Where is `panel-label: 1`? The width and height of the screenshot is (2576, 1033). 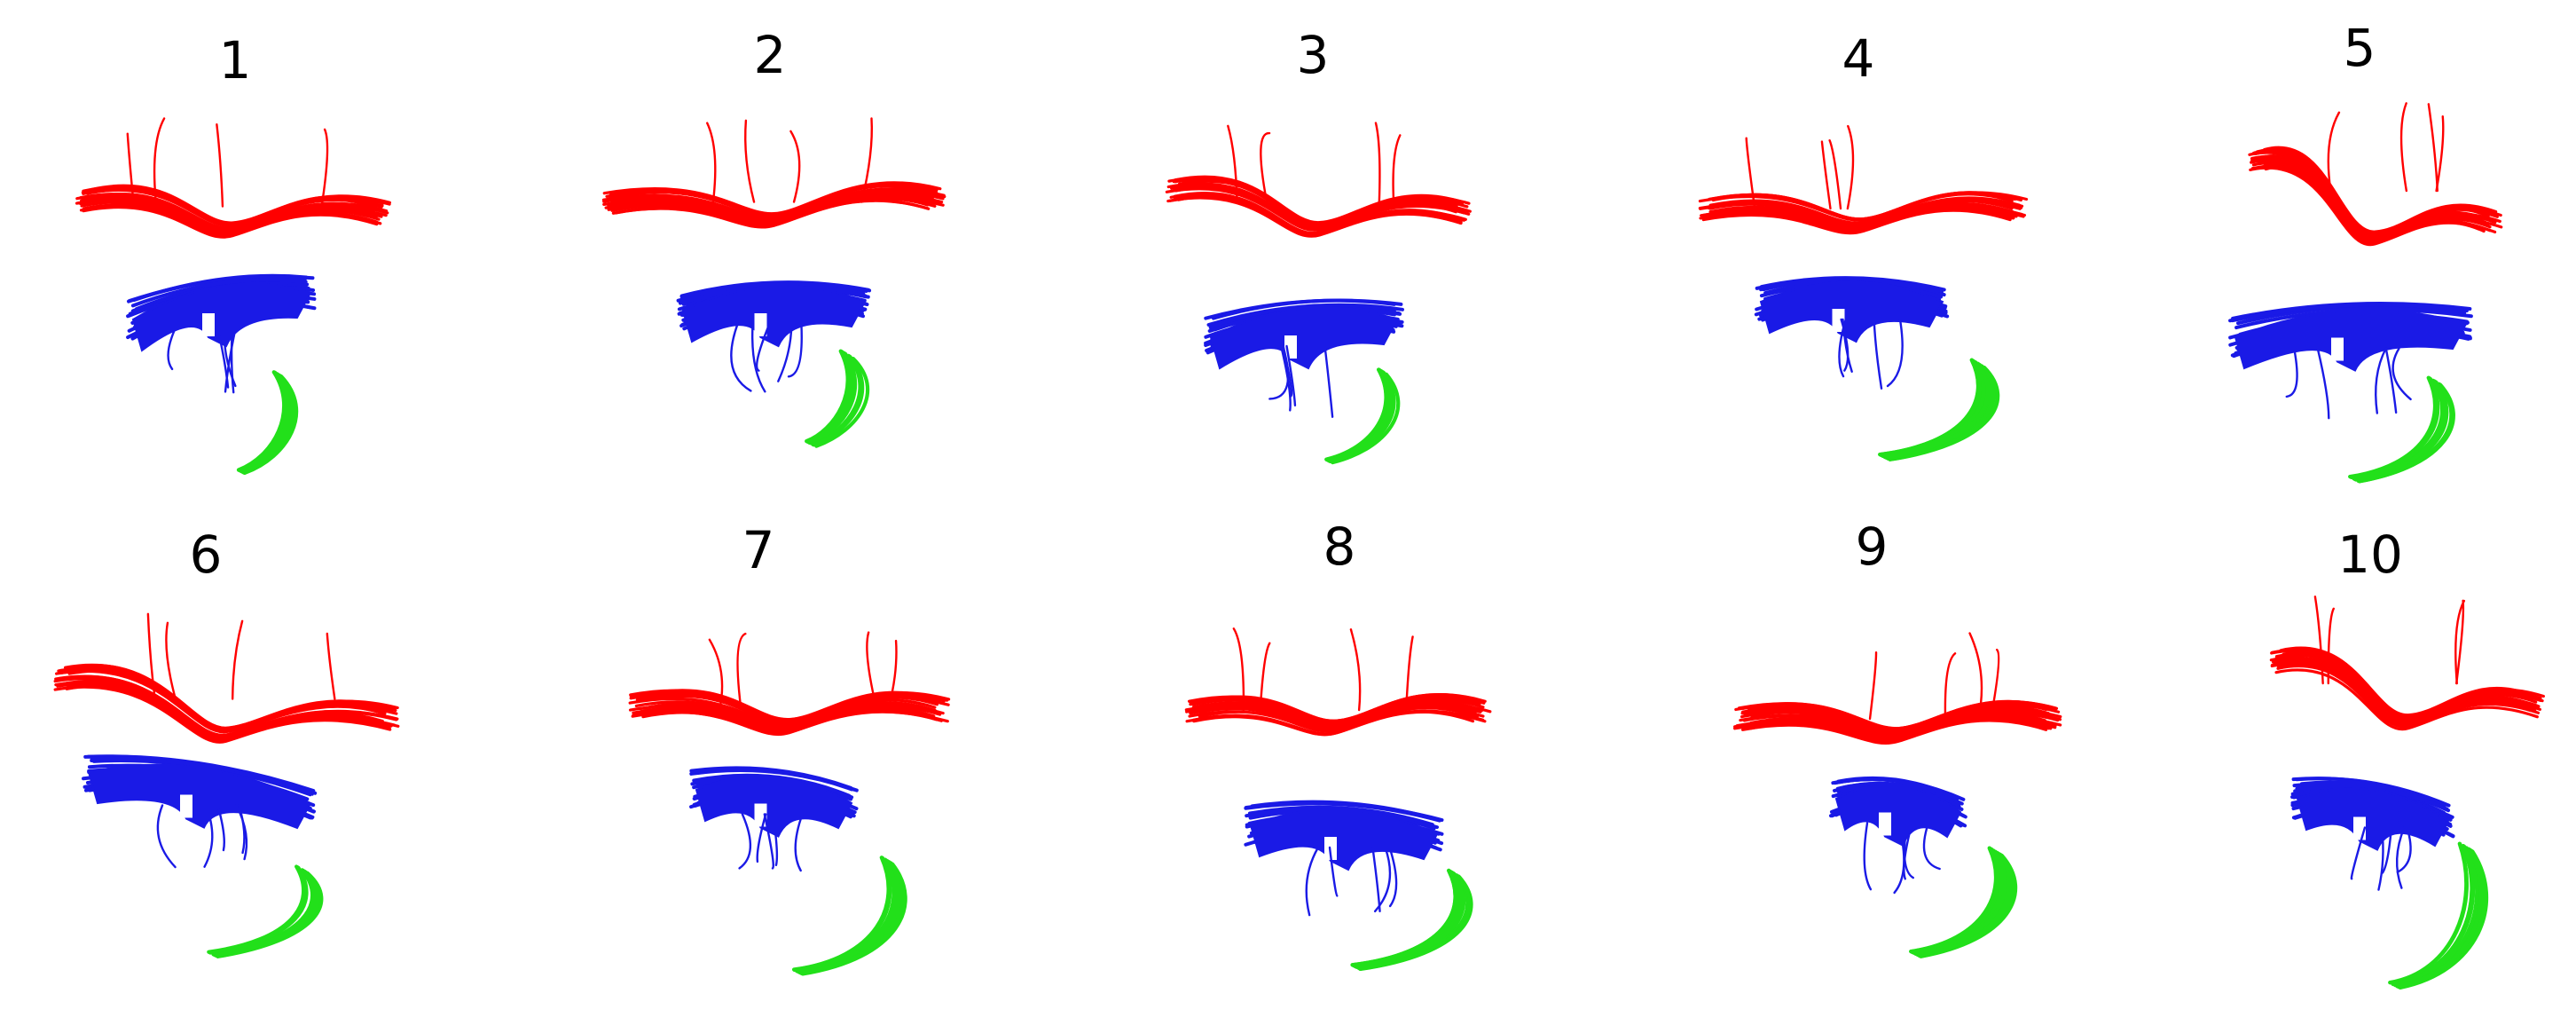
panel-label: 1 is located at coordinates (235, 60).